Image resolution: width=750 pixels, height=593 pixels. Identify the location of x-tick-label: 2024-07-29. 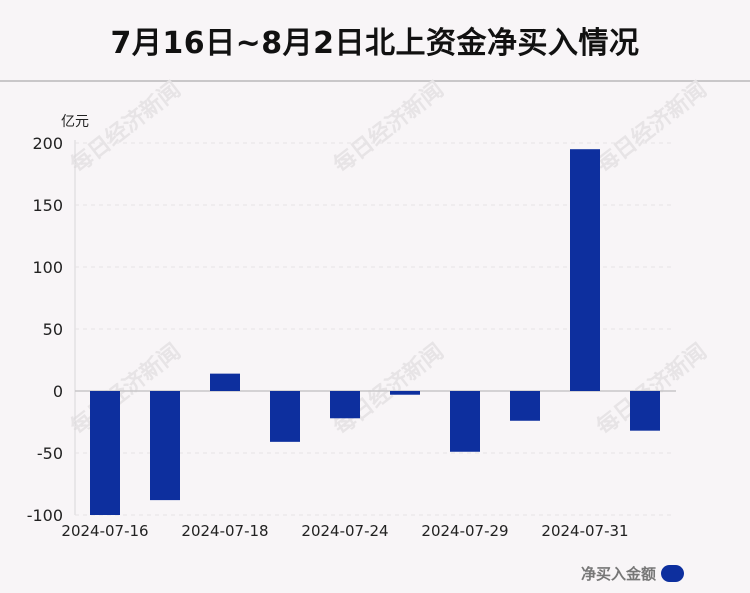
(464, 531).